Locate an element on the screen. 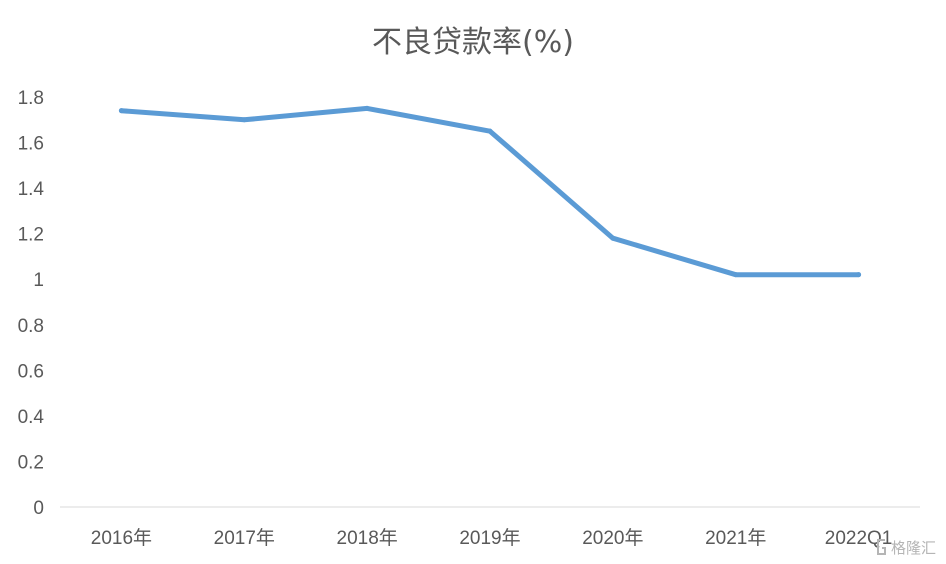 Image resolution: width=946 pixels, height=564 pixels. y-axis: 0 0.2 0.4 0.6 0.8 1 1.2 1.4 1.6 1.8 is located at coordinates (31, 303).